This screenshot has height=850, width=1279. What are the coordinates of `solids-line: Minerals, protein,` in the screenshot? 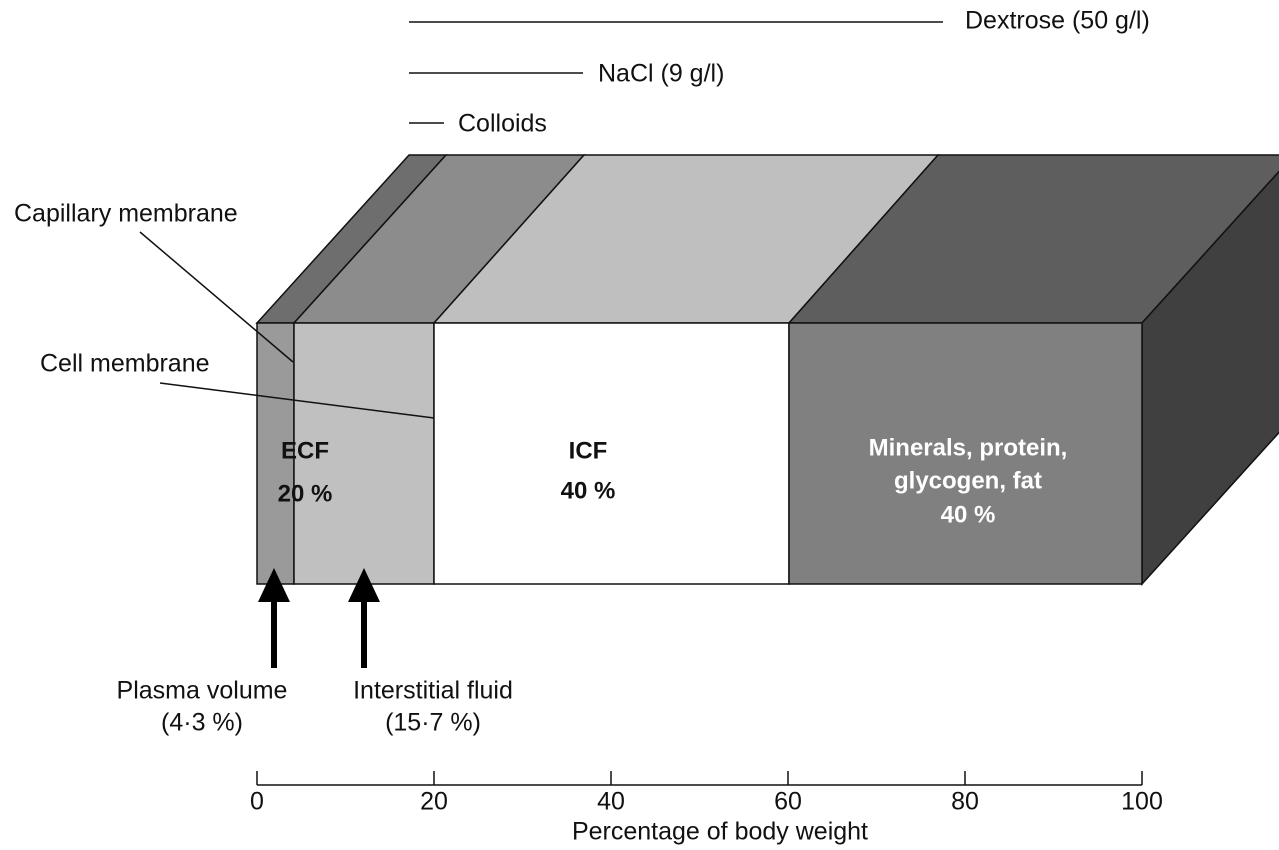 It's located at (968, 447).